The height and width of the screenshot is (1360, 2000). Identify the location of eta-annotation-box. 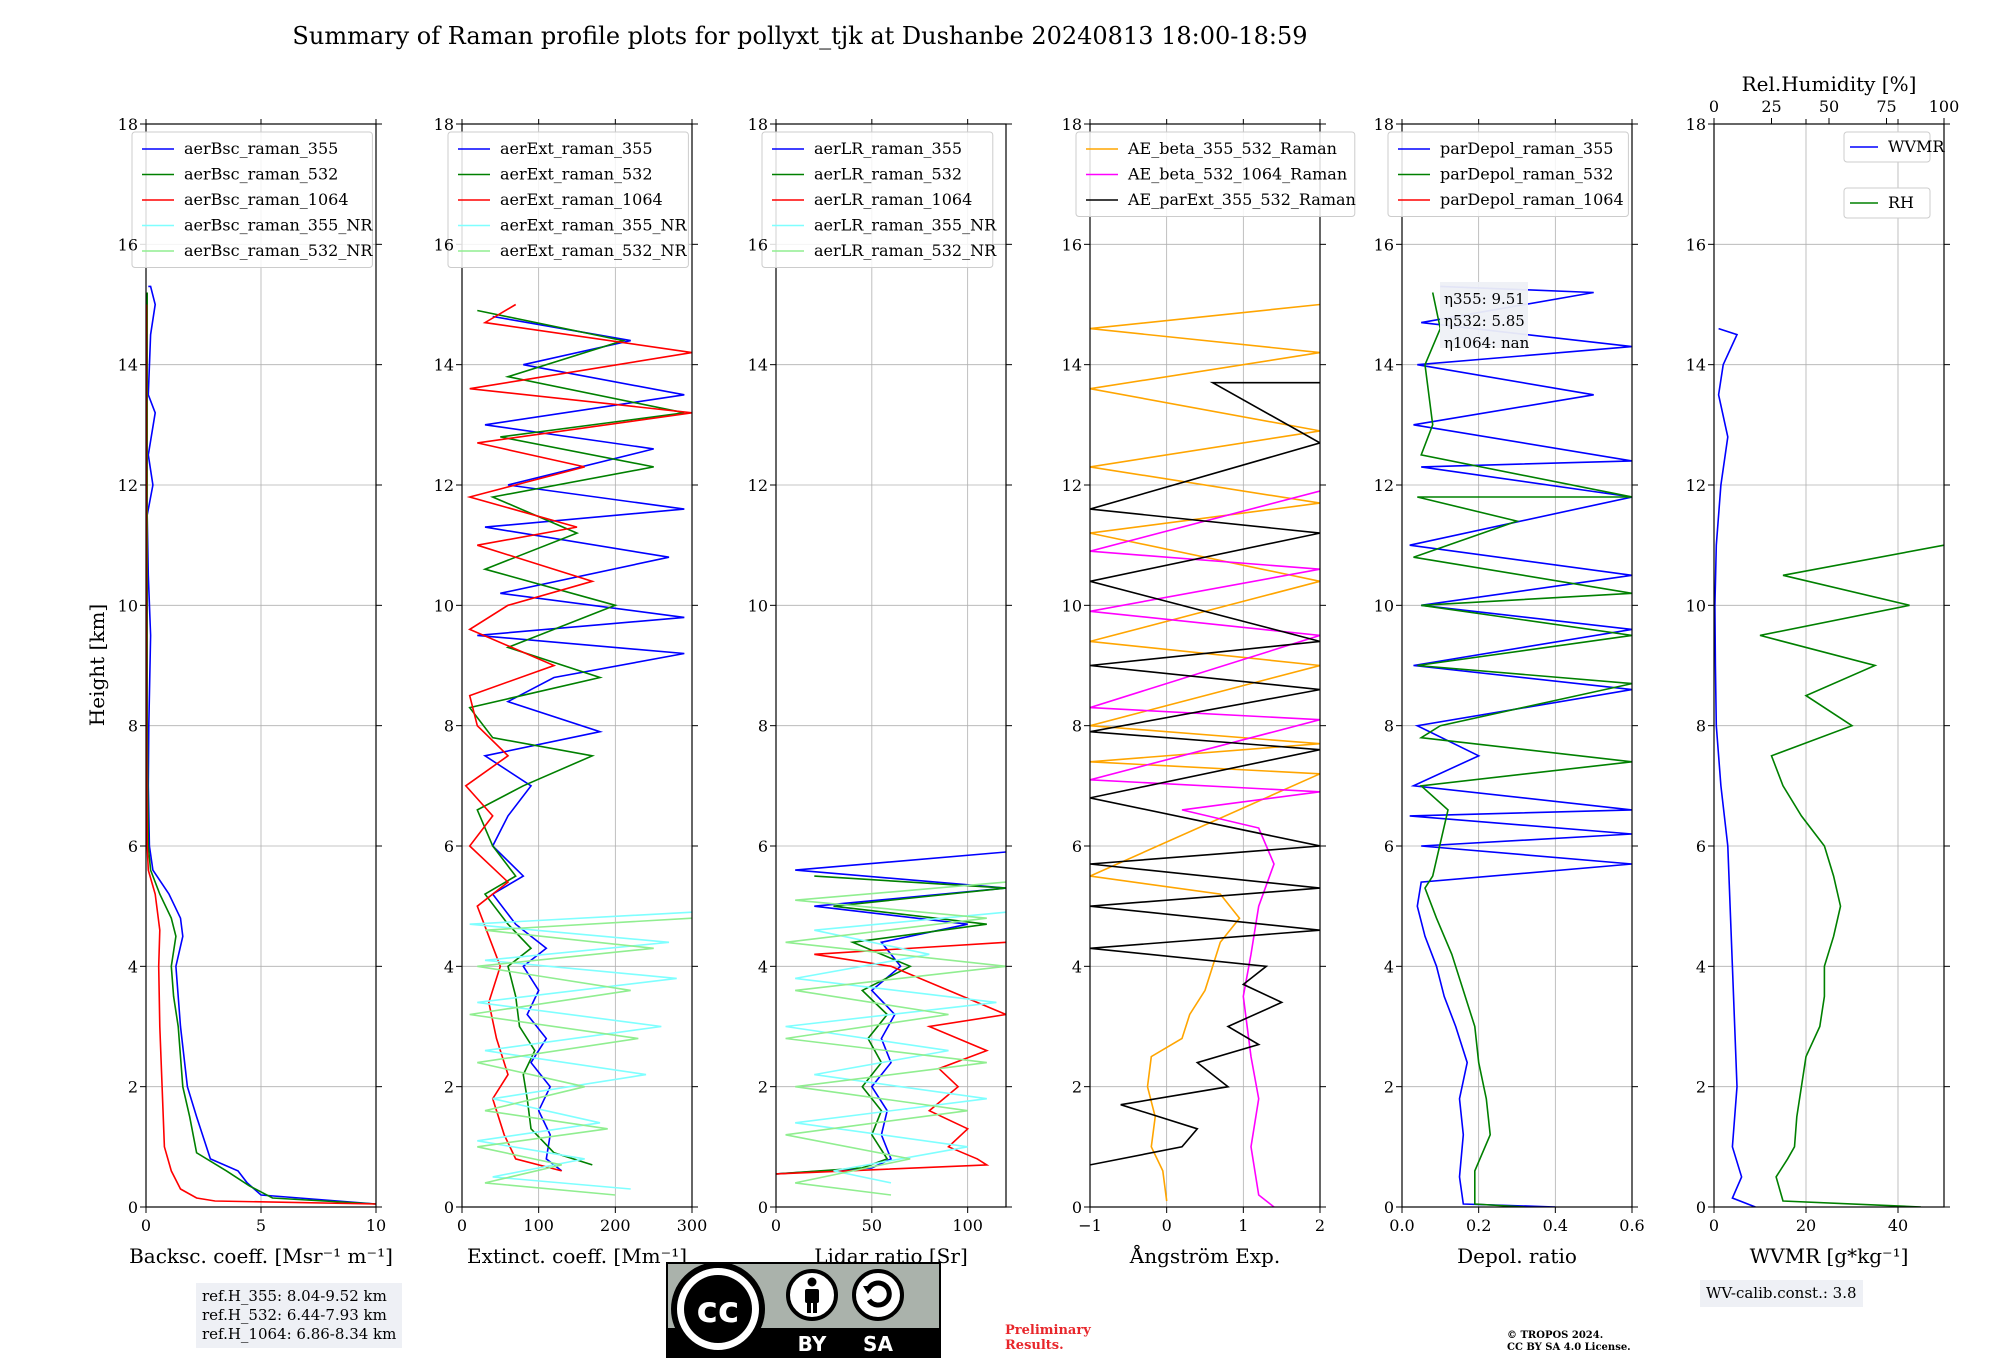
(1484, 315).